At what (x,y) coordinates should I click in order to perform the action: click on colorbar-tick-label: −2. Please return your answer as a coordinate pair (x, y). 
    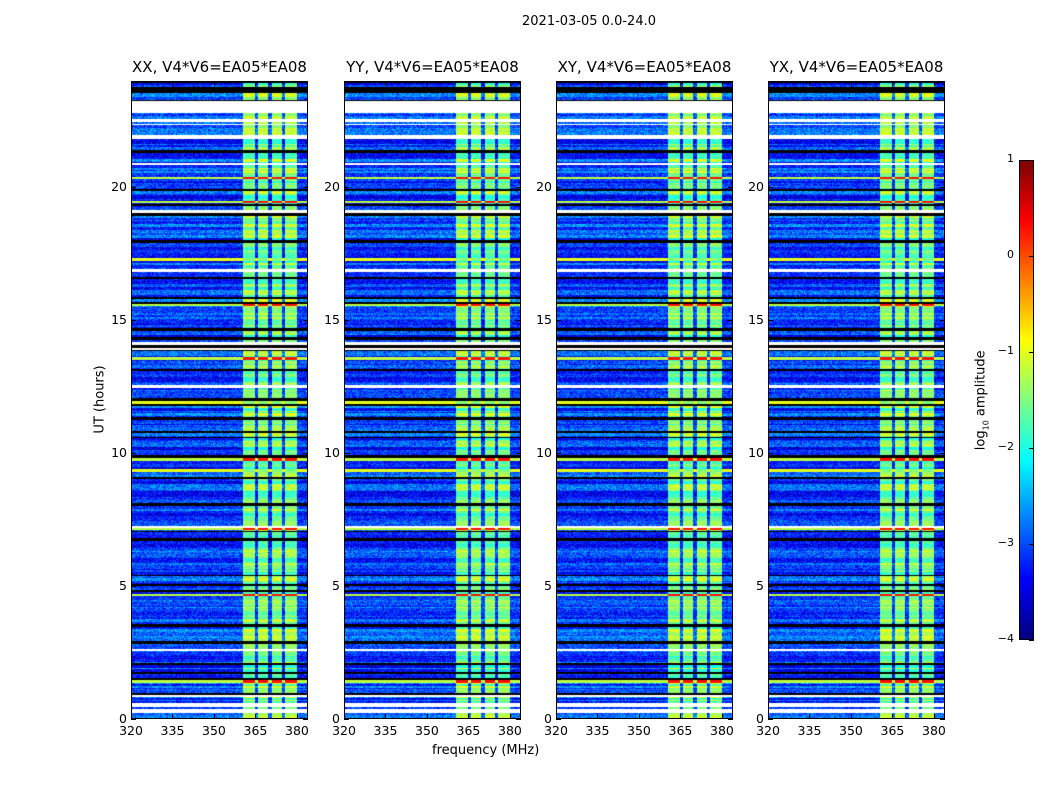
    Looking at the image, I should click on (1005, 446).